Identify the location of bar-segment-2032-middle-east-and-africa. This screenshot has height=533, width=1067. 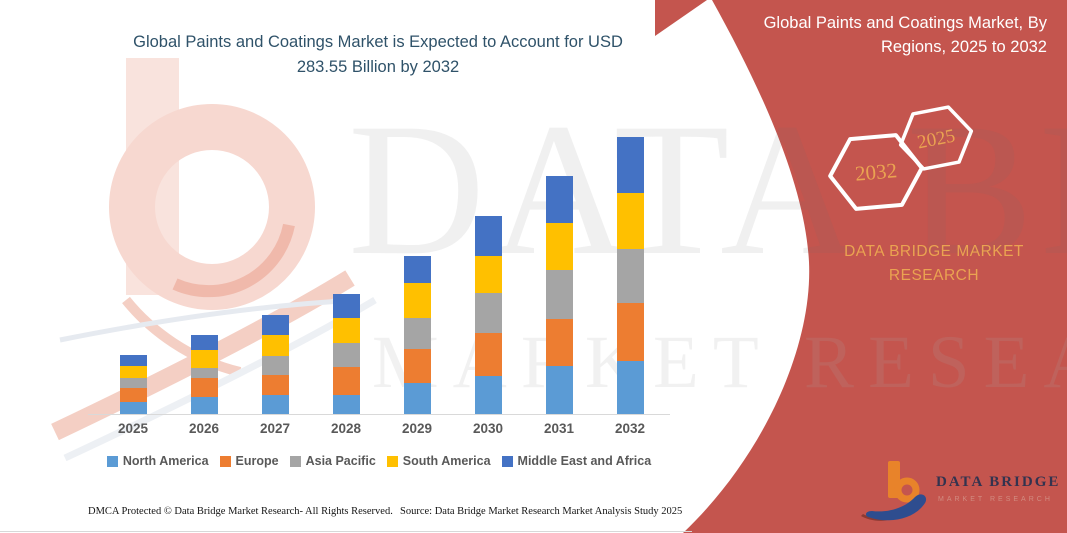
(630, 165).